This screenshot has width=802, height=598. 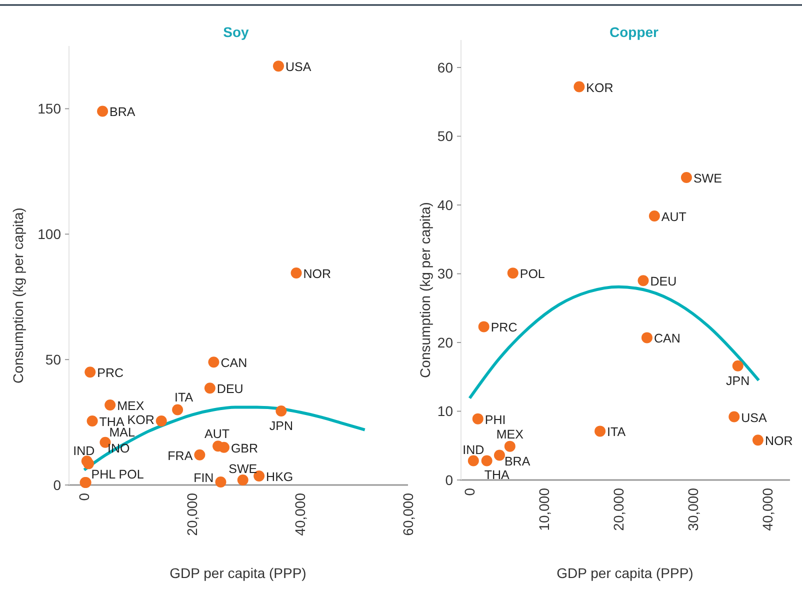 What do you see at coordinates (495, 419) in the screenshot?
I see `annotation: PHI` at bounding box center [495, 419].